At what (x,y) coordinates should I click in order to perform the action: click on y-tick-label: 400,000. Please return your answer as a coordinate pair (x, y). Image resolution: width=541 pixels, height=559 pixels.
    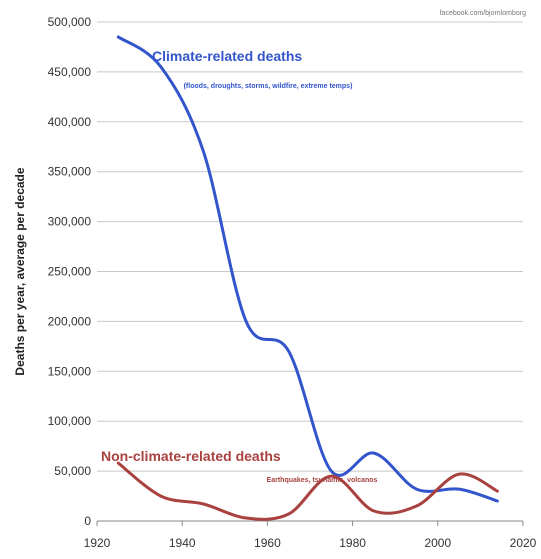
    Looking at the image, I should click on (70, 122).